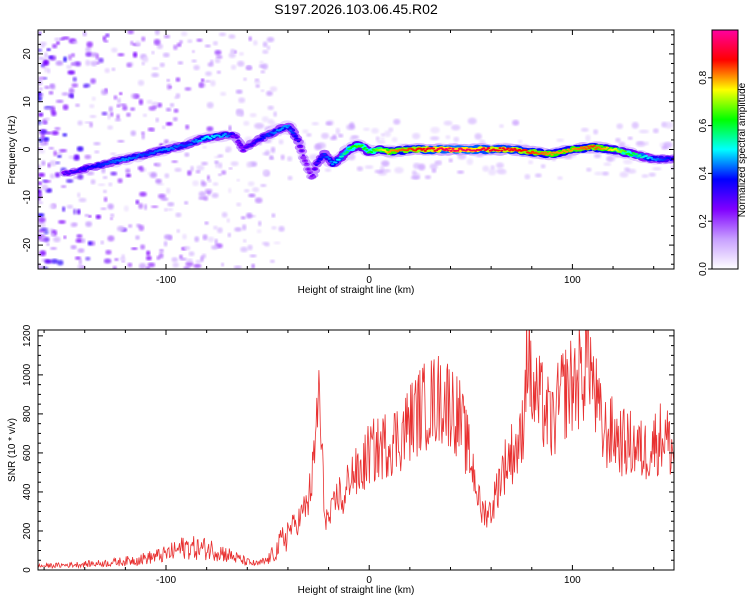  I want to click on y-tick-label: 400, so click(27, 491).